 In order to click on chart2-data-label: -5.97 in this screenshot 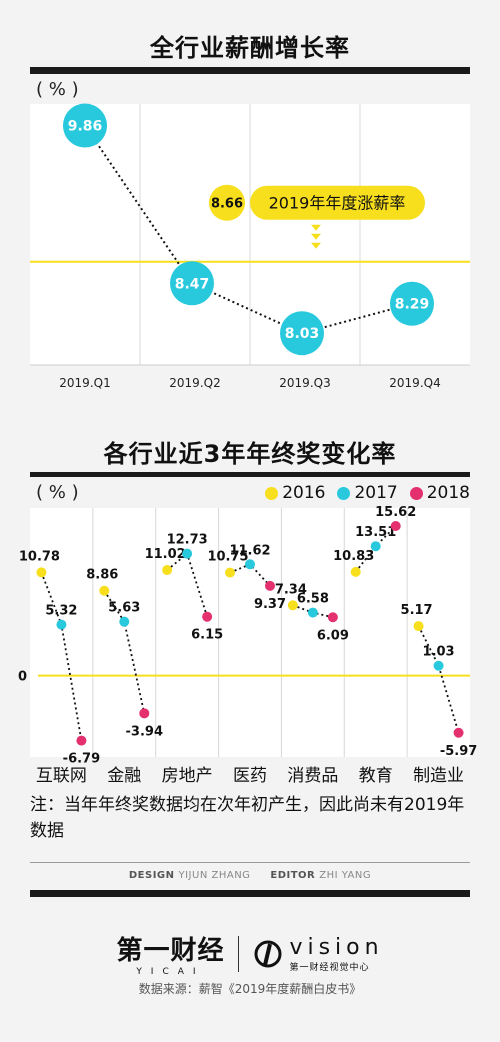, I will do `click(458, 751)`.